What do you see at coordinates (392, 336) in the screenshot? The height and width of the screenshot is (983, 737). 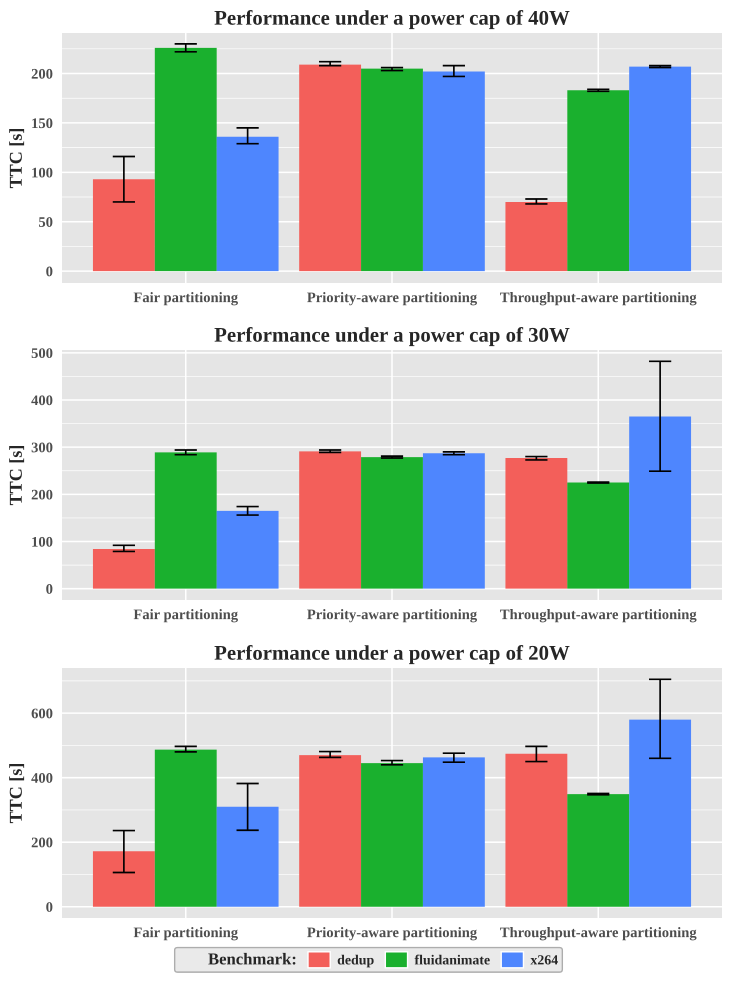 I see `chart-title: Performance under a power cap of 30W` at bounding box center [392, 336].